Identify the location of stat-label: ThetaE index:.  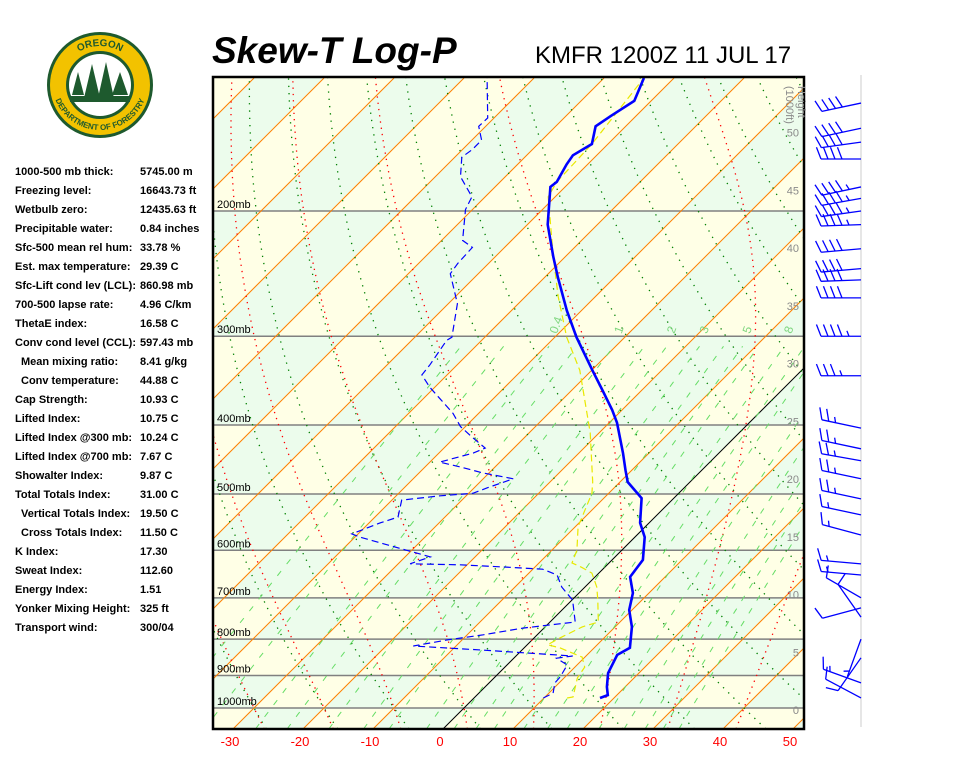
(51, 324).